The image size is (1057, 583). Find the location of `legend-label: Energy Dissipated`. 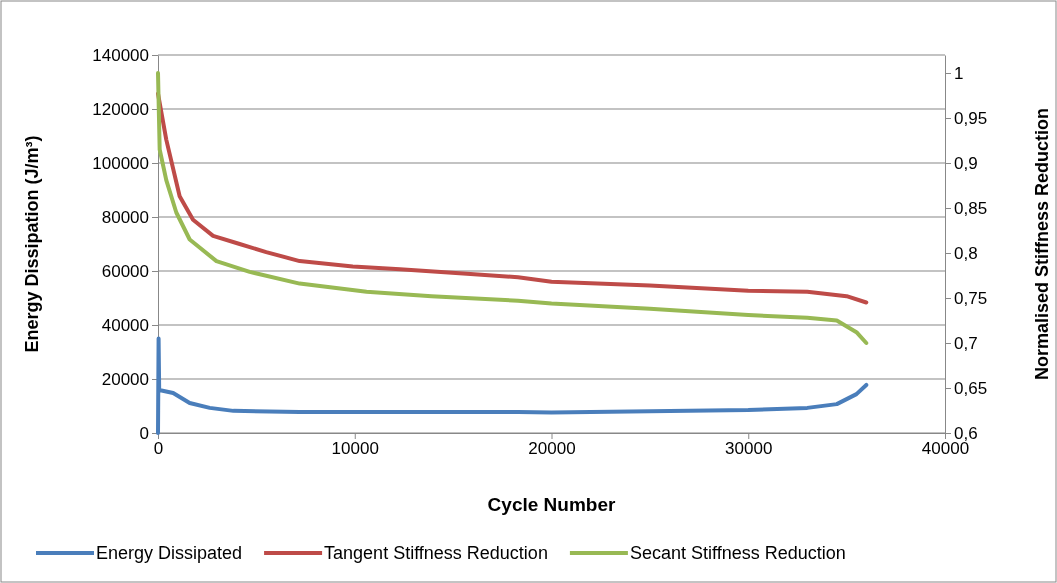

legend-label: Energy Dissipated is located at coordinates (169, 553).